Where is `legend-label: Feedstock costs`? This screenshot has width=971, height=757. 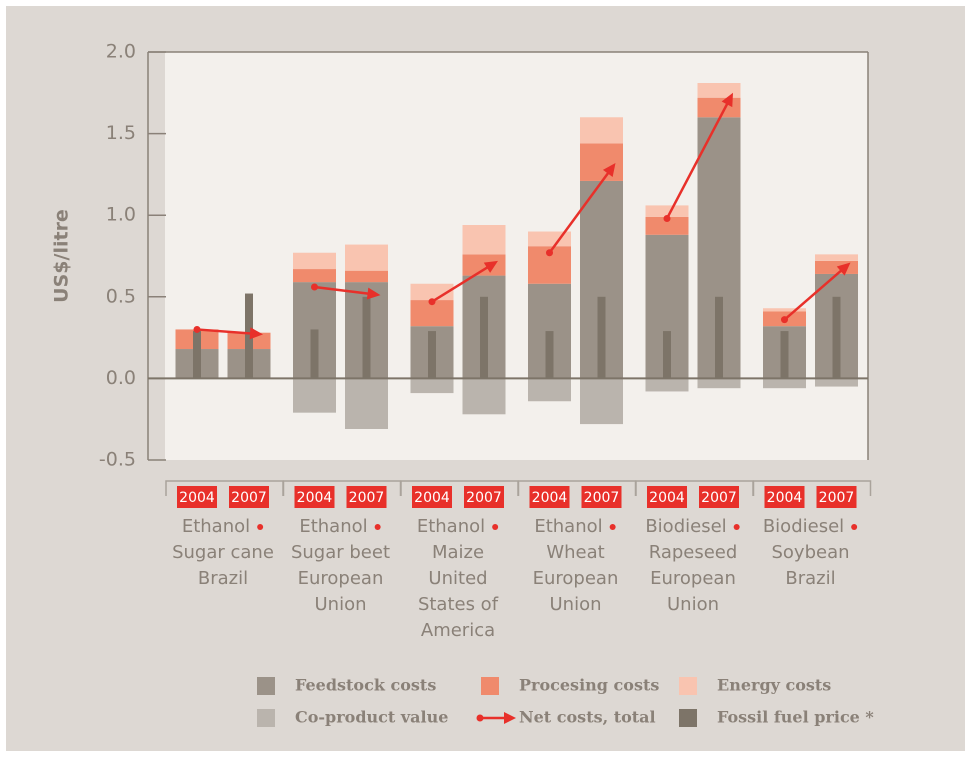 legend-label: Feedstock costs is located at coordinates (365, 685).